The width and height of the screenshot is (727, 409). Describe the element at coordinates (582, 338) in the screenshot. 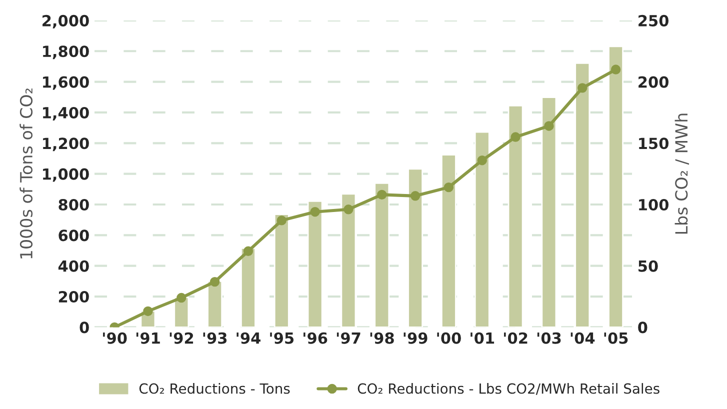

I see `x-tick-label: '04` at that location.